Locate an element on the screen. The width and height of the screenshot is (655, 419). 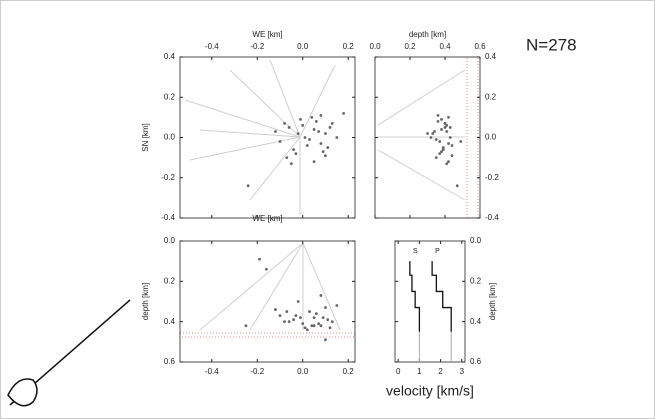
x-tick-label: 1 is located at coordinates (419, 371).